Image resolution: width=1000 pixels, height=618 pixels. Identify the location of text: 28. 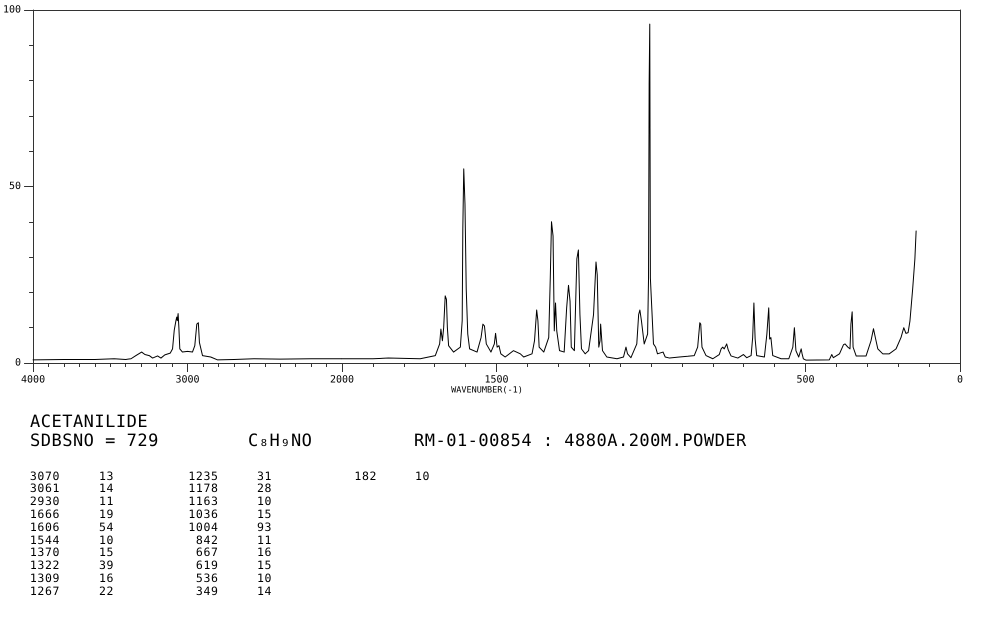
(264, 488).